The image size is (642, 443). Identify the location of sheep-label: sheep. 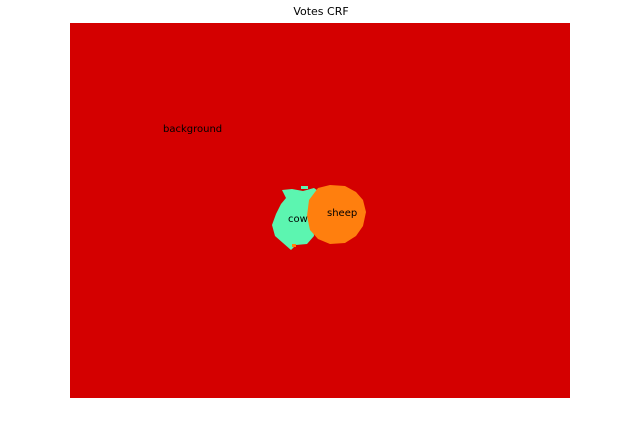
(342, 213).